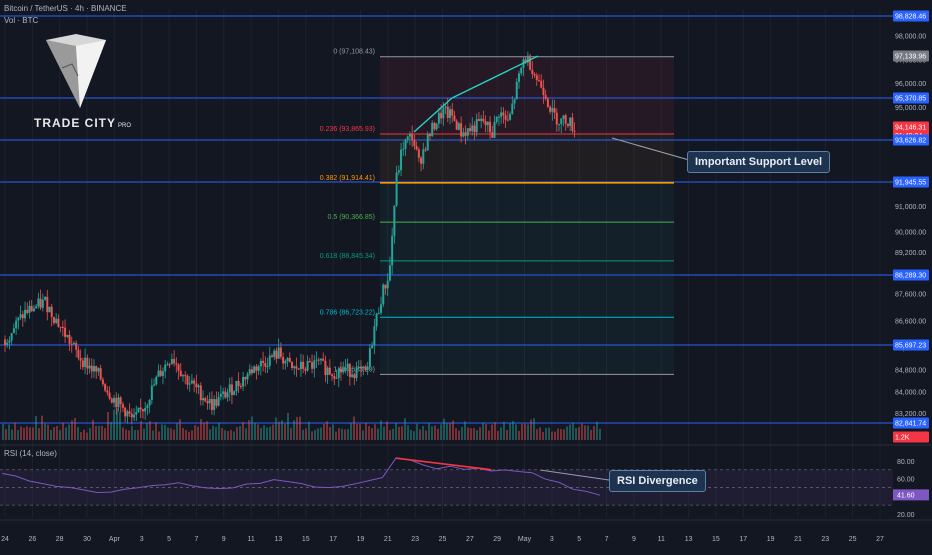 The image size is (932, 555). What do you see at coordinates (910, 295) in the screenshot?
I see `price-axis-tick: 87,600.00` at bounding box center [910, 295].